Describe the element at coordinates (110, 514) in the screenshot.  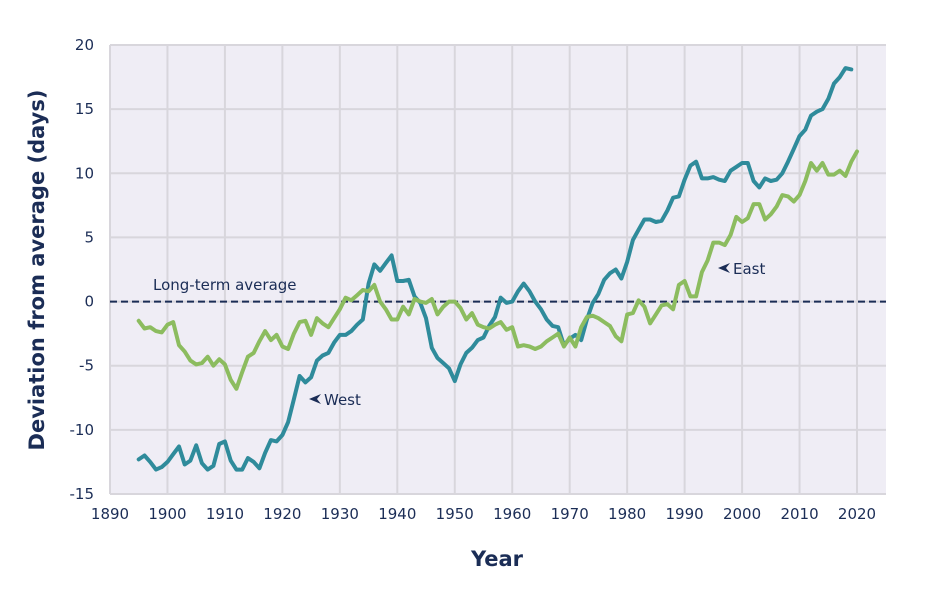
I see `x-tick-label: 1890` at that location.